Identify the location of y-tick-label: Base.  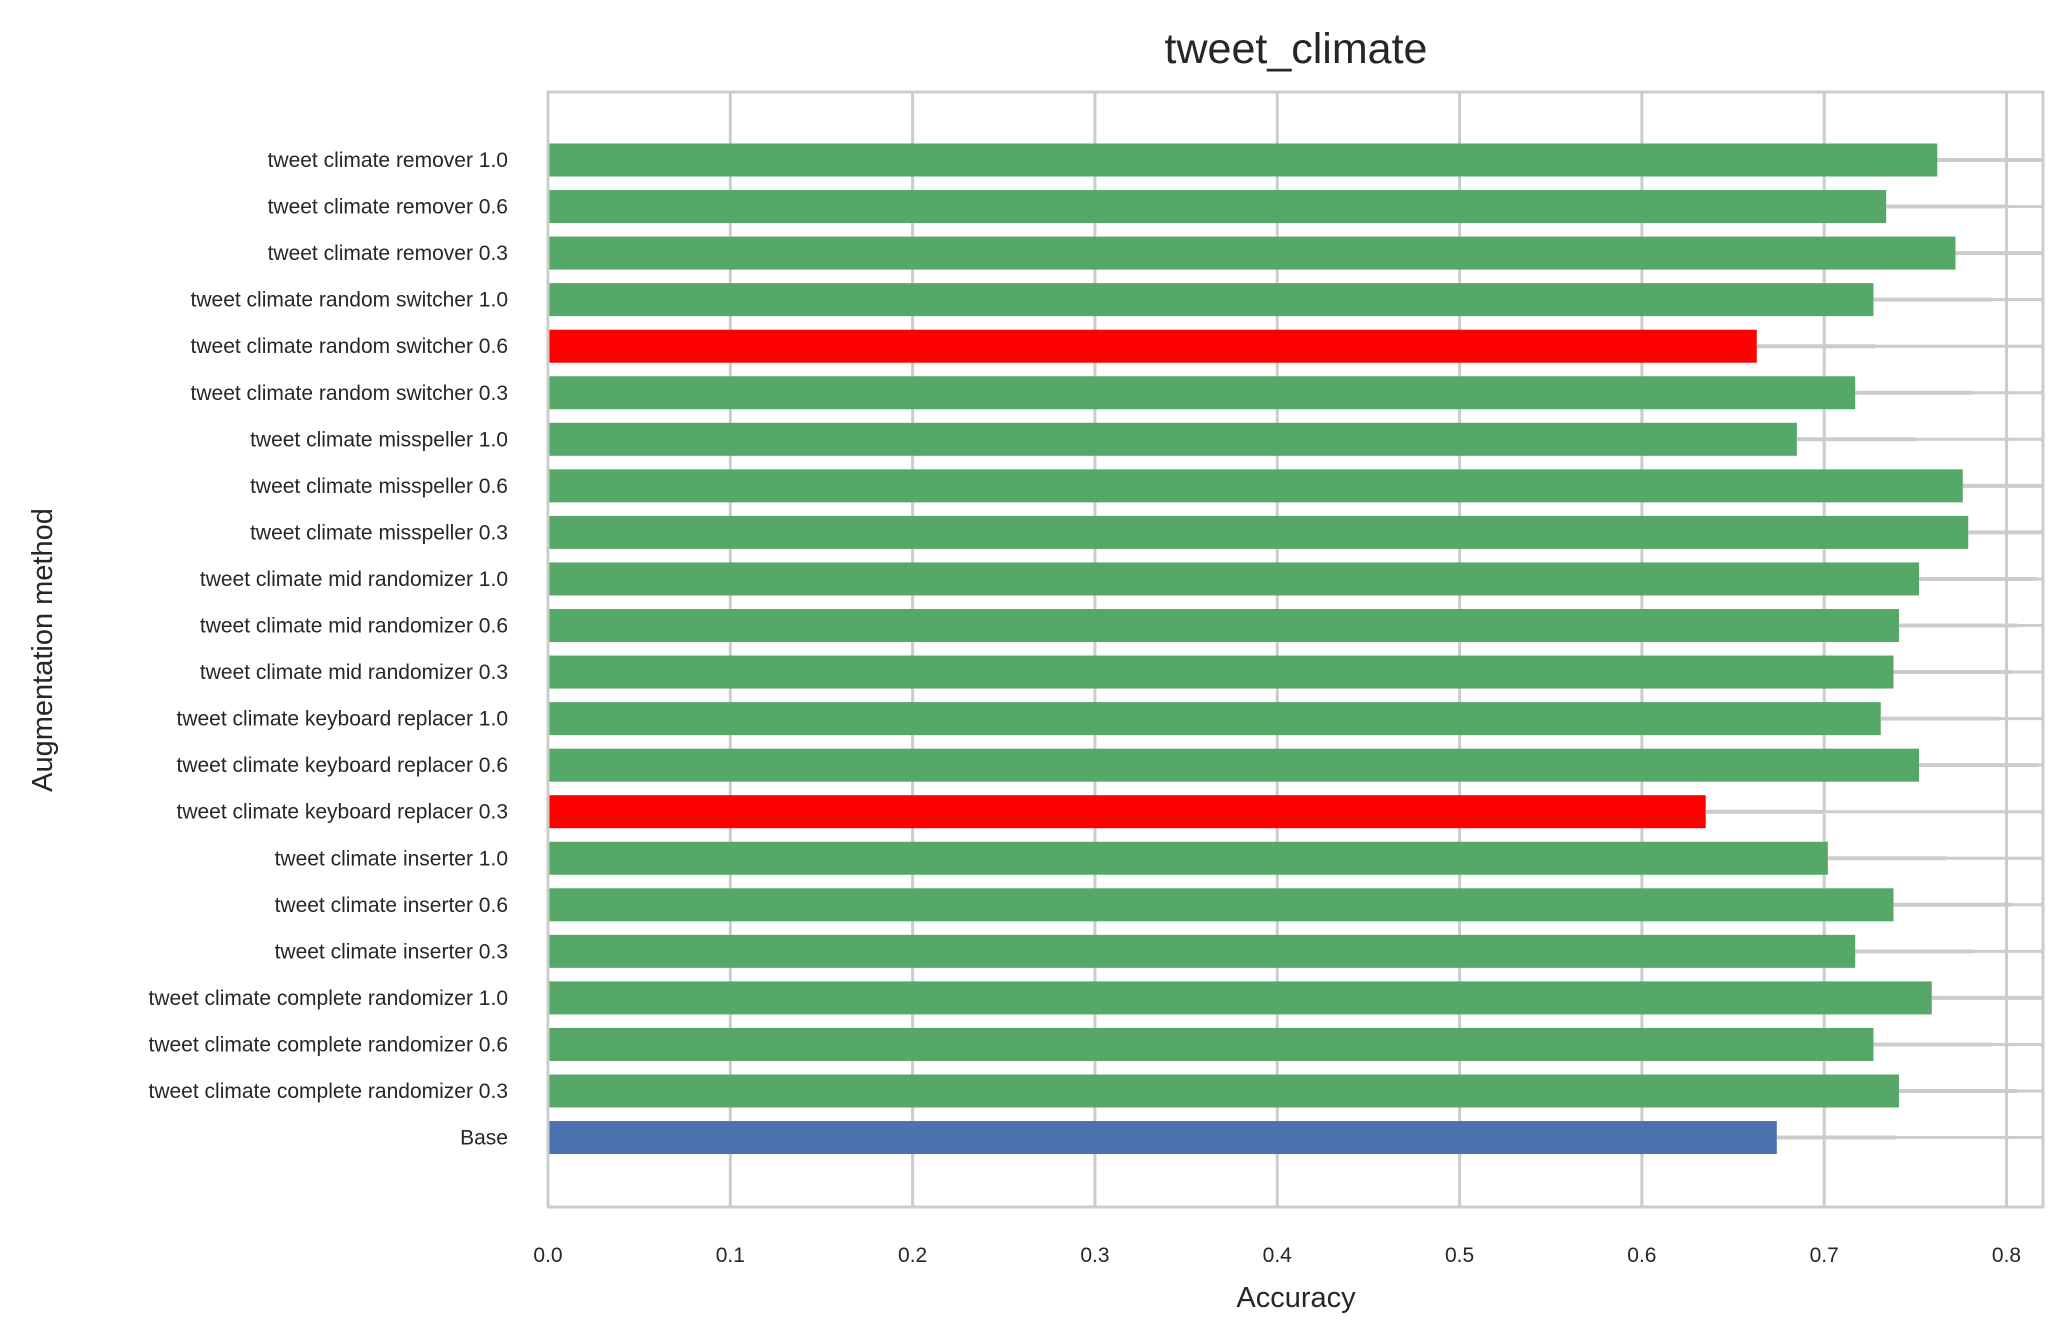
(484, 1138).